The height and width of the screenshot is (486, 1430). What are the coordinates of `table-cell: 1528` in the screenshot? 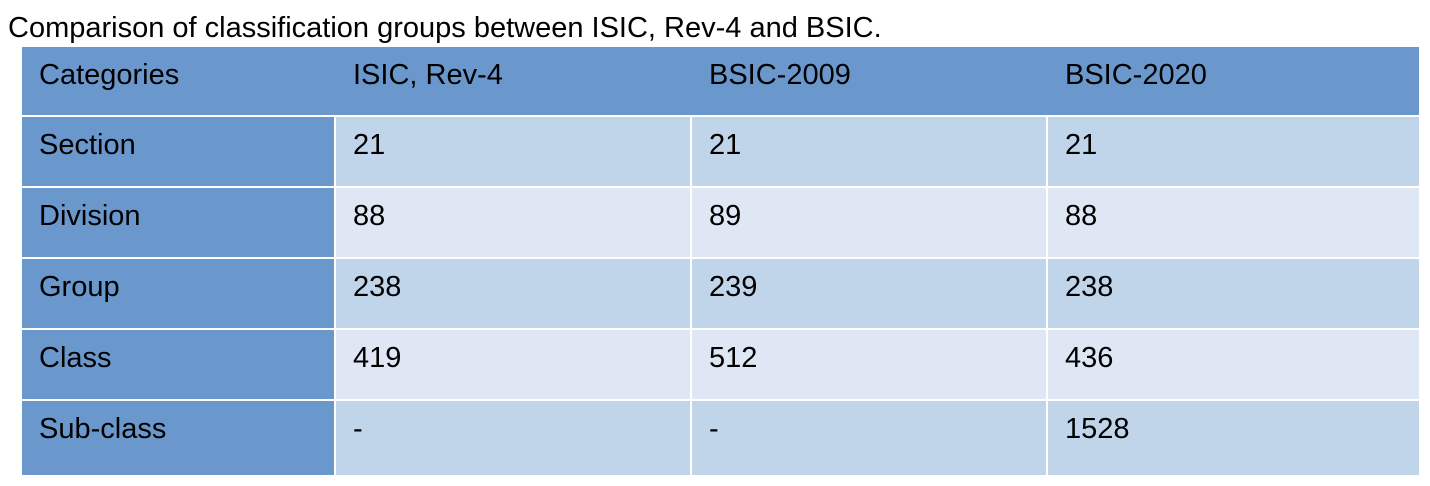 It's located at (1233, 438).